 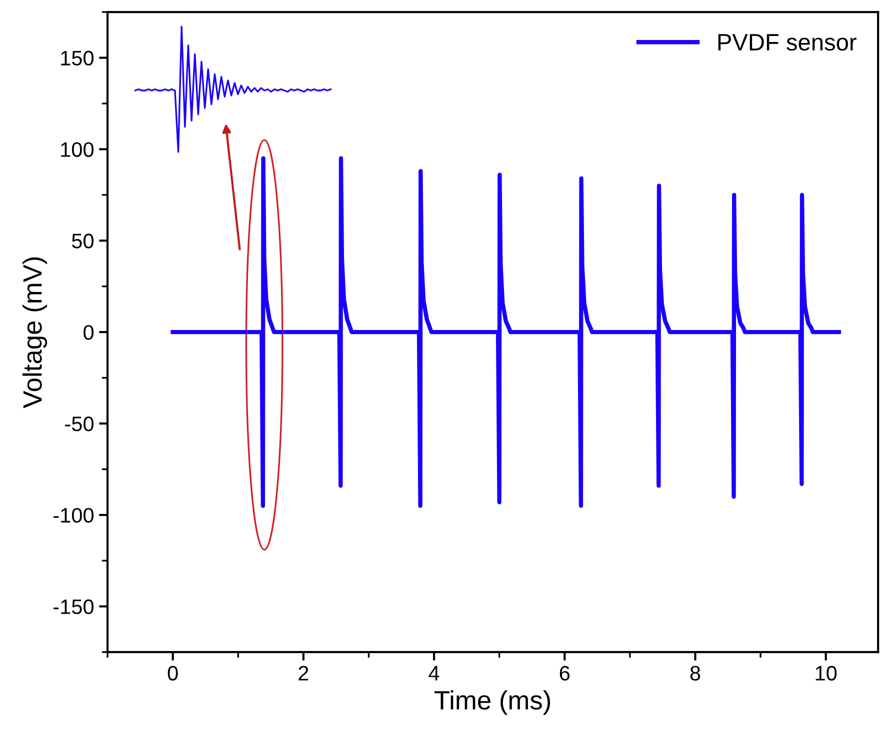 I want to click on y-tick-label: -100, so click(x=74, y=515).